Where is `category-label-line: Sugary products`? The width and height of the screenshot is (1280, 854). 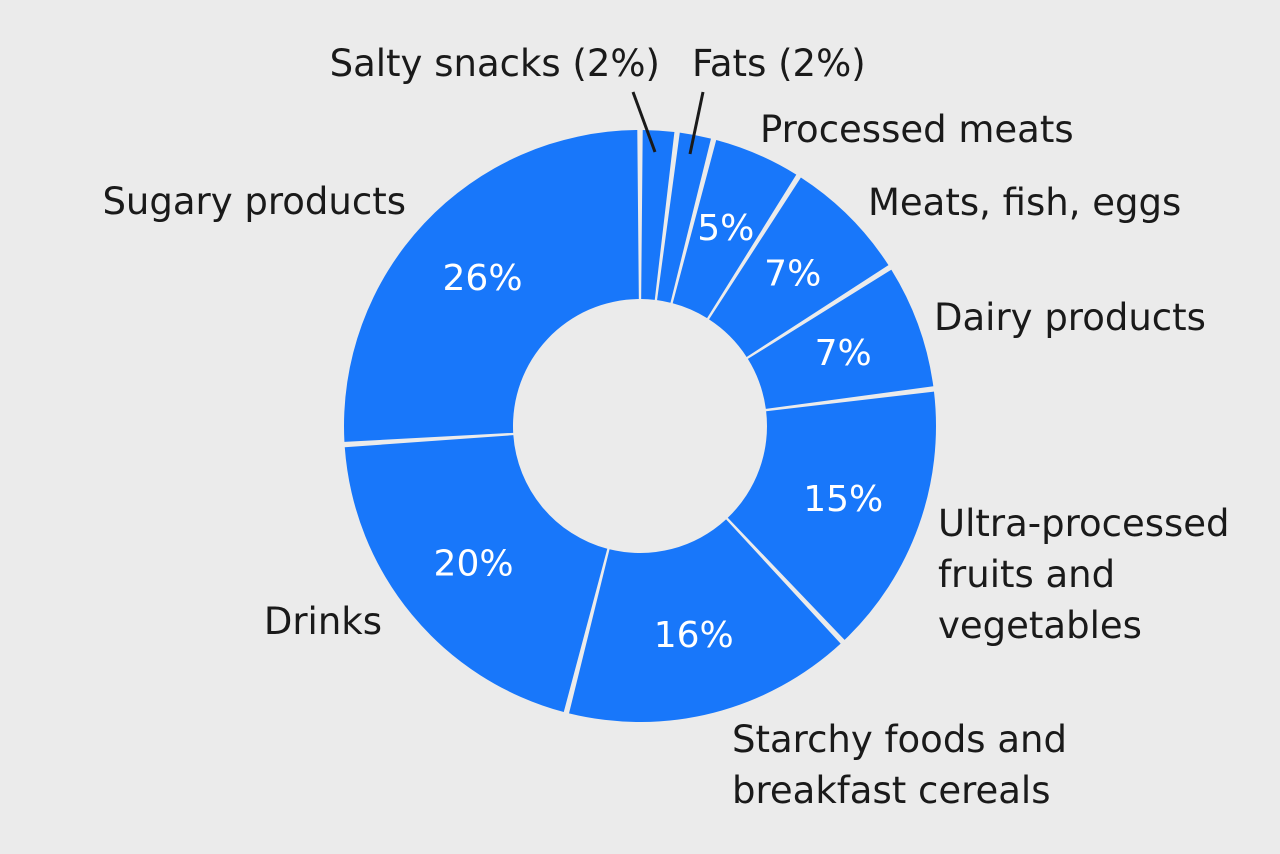 category-label-line: Sugary products is located at coordinates (254, 201).